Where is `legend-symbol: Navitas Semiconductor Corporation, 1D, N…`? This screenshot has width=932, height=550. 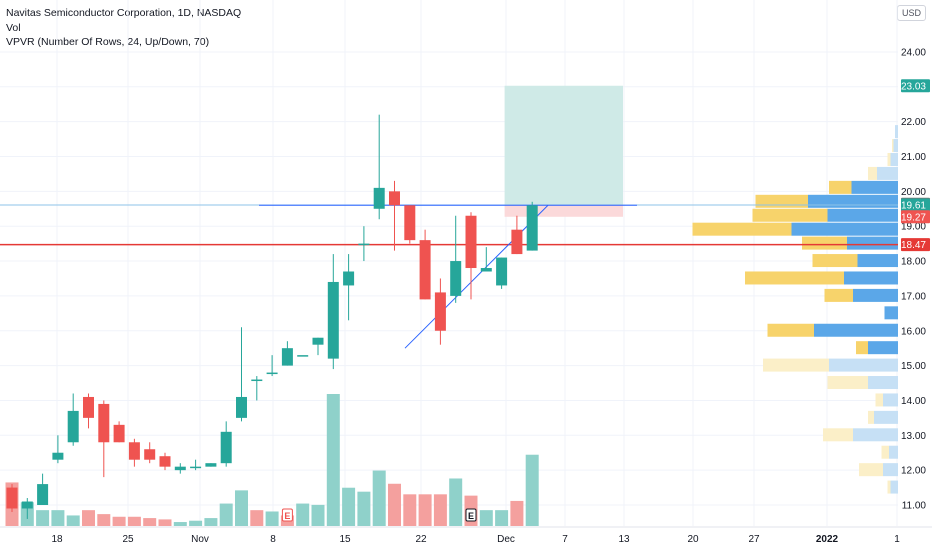 legend-symbol: Navitas Semiconductor Corporation, 1D, N… is located at coordinates (124, 13).